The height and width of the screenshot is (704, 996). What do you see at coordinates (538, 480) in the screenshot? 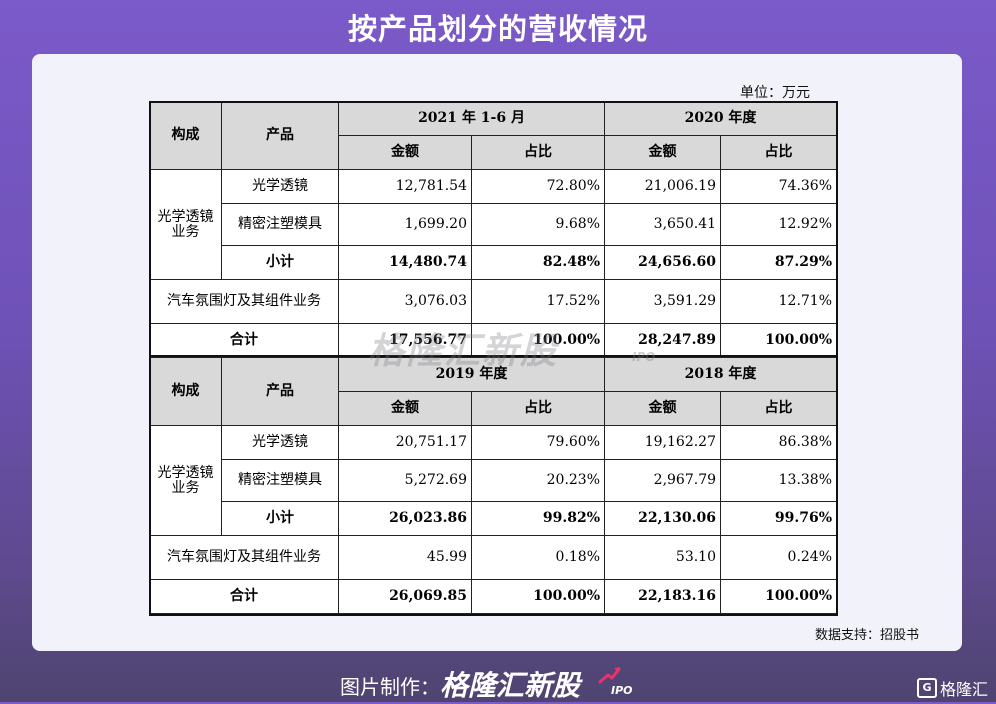
I see `share-cell: 20.23%` at bounding box center [538, 480].